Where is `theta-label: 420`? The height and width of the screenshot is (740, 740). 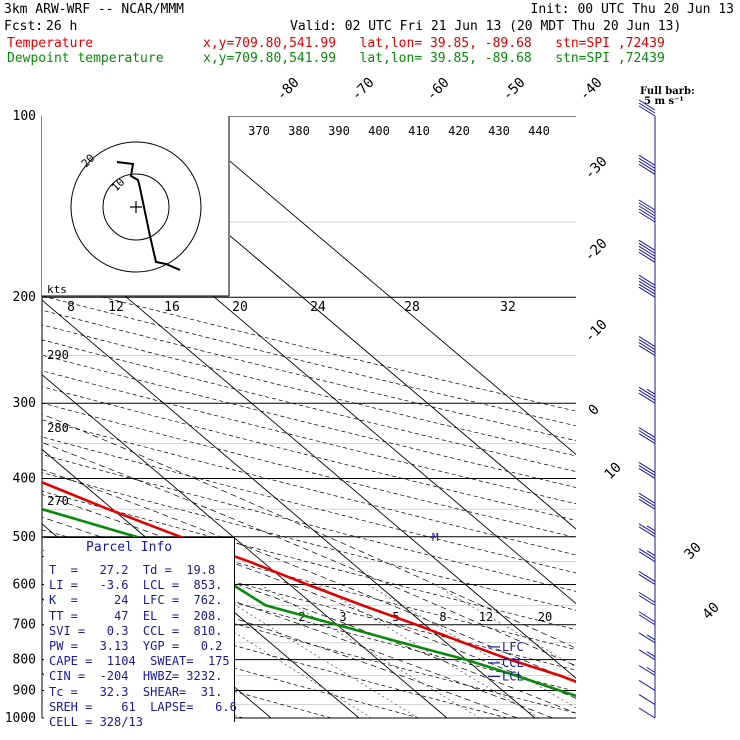 theta-label: 420 is located at coordinates (459, 131).